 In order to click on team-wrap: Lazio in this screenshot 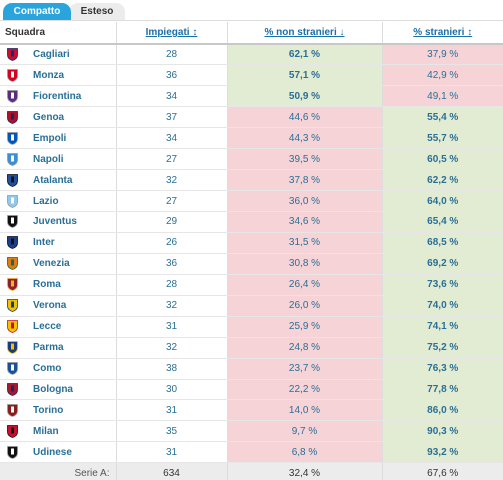, I will do `click(61, 201)`.